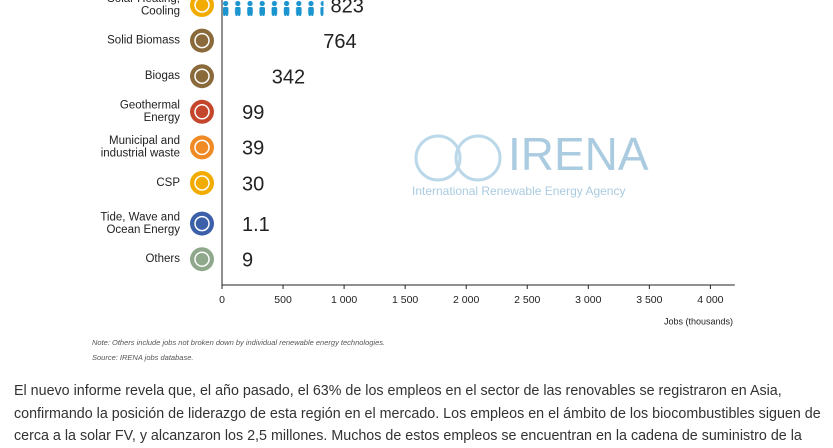 This screenshot has height=448, width=833. I want to click on category-label: Solar Heating,, so click(143, 2).